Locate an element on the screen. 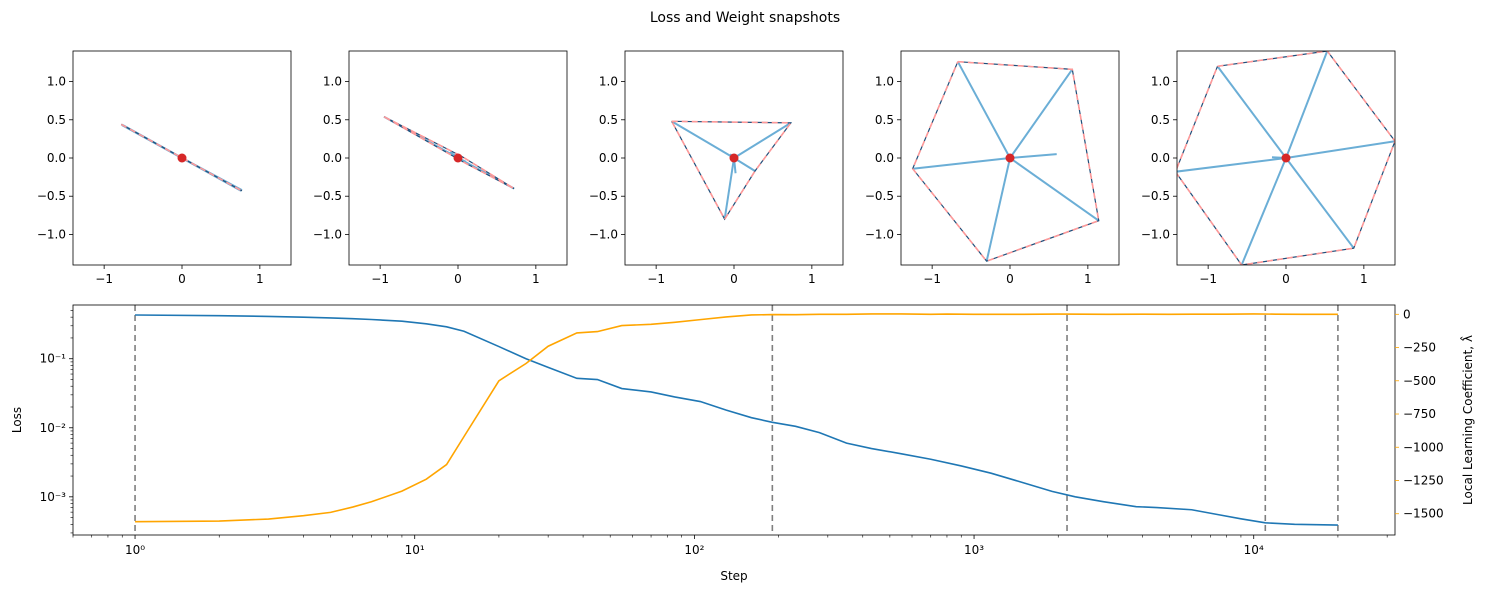 The height and width of the screenshot is (593, 1489). snapshot-panel-3: −1 0 1 1.0 0.5 0.0 −0.5 −1.0 is located at coordinates (716, 168).